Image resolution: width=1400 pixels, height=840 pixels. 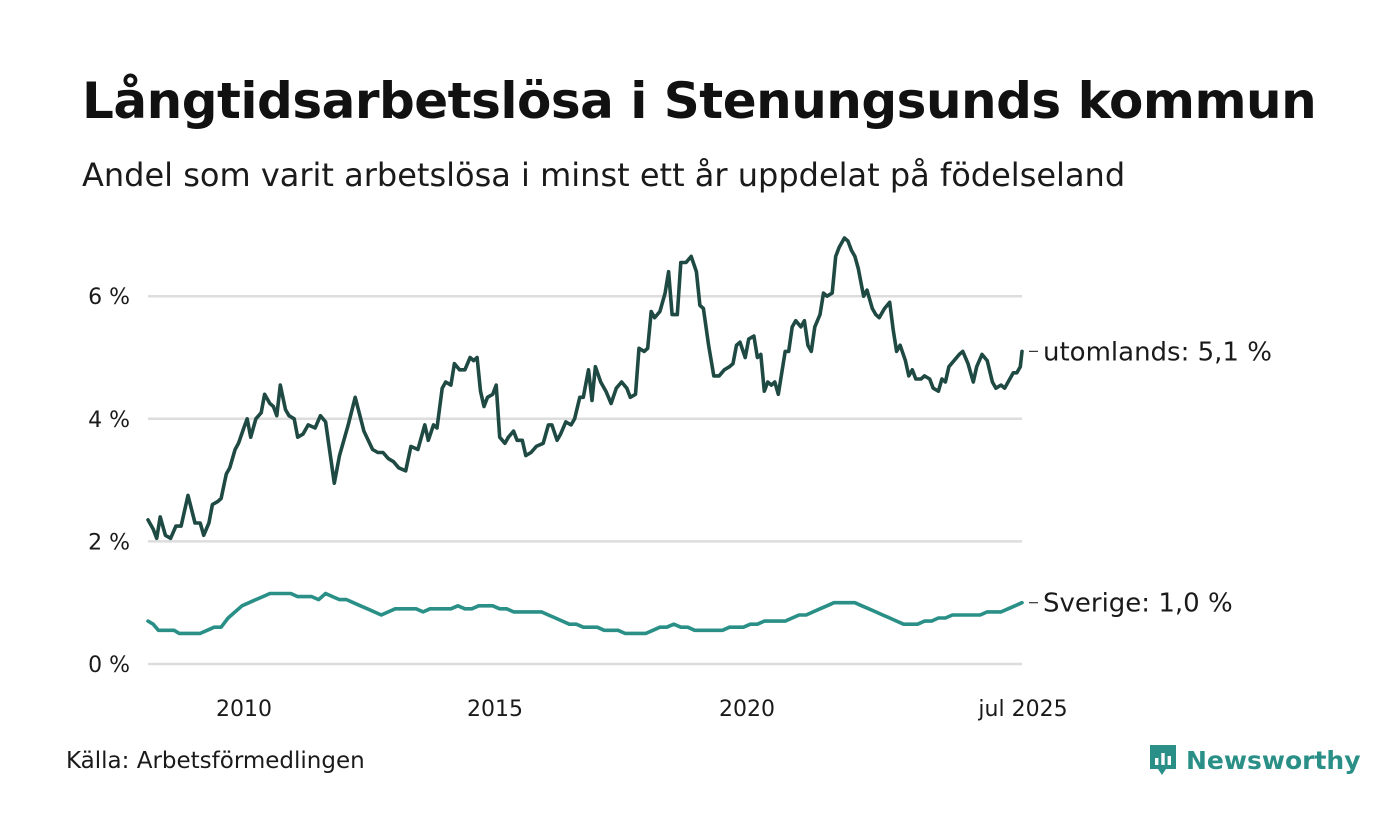 What do you see at coordinates (109, 481) in the screenshot?
I see `y-axis-ticks: 0 % 2 % 4 % 6 %` at bounding box center [109, 481].